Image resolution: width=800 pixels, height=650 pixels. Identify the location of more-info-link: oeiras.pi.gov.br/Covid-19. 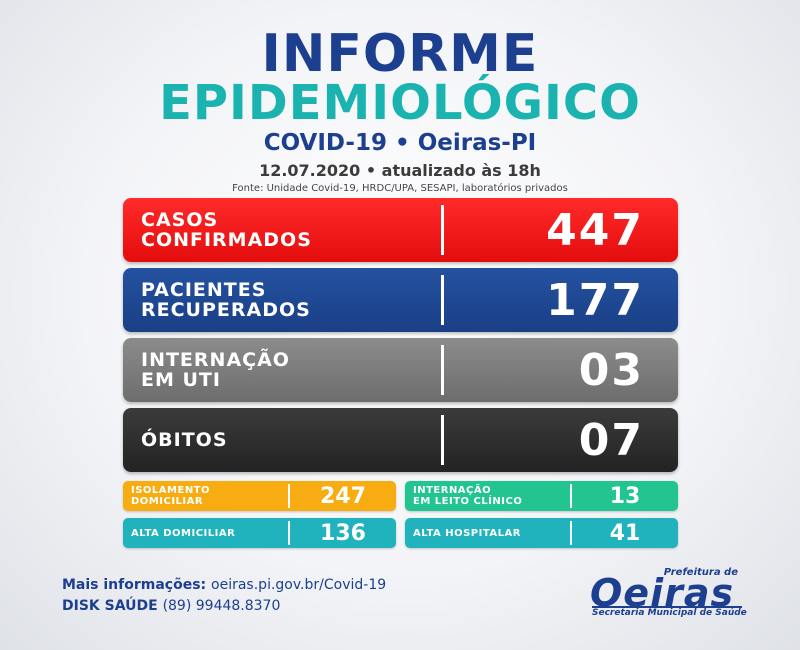
(299, 585).